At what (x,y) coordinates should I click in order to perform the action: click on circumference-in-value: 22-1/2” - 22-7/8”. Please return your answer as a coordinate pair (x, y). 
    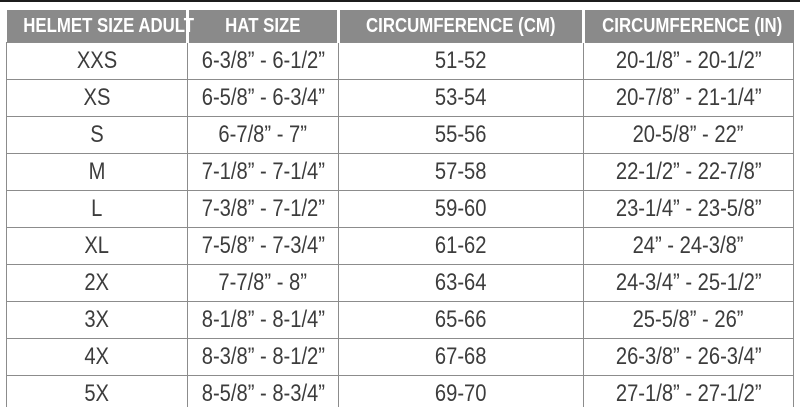
    Looking at the image, I should click on (688, 171).